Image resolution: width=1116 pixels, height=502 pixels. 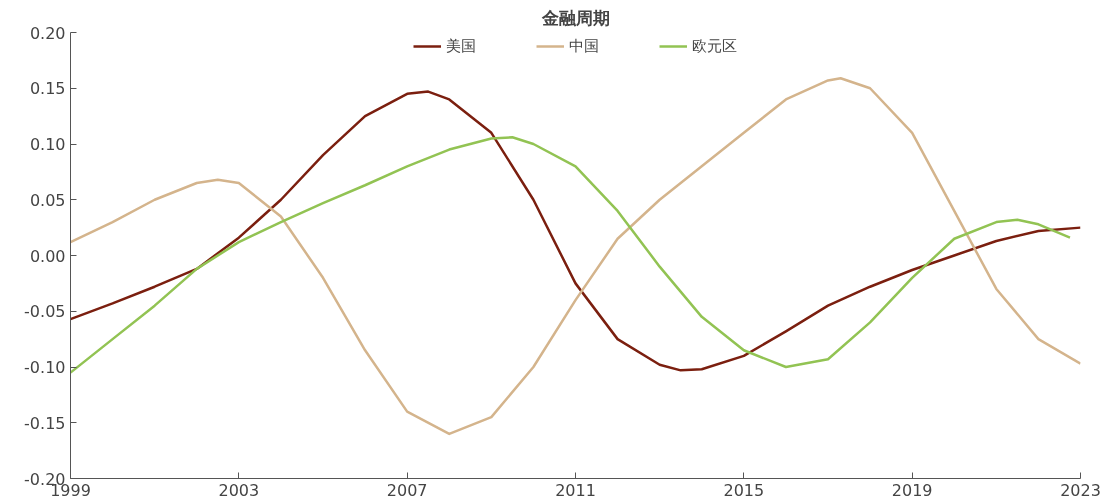 What do you see at coordinates (912, 490) in the screenshot?
I see `x-tick-label: 2019` at bounding box center [912, 490].